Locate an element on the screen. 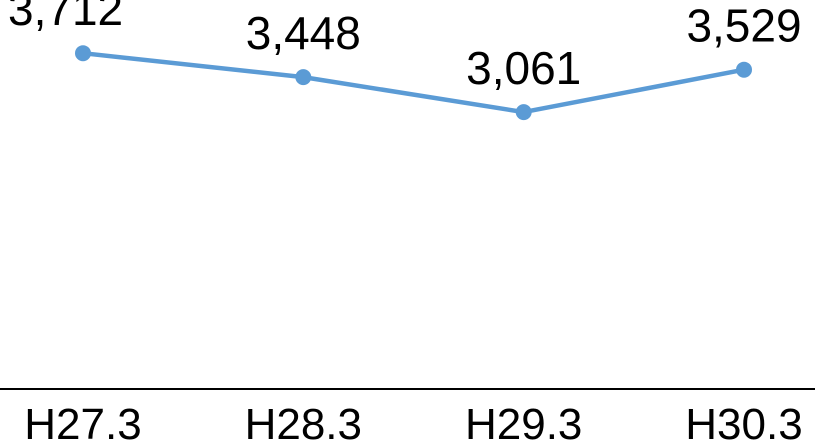 This screenshot has width=815, height=442. series-group is located at coordinates (413, 83).